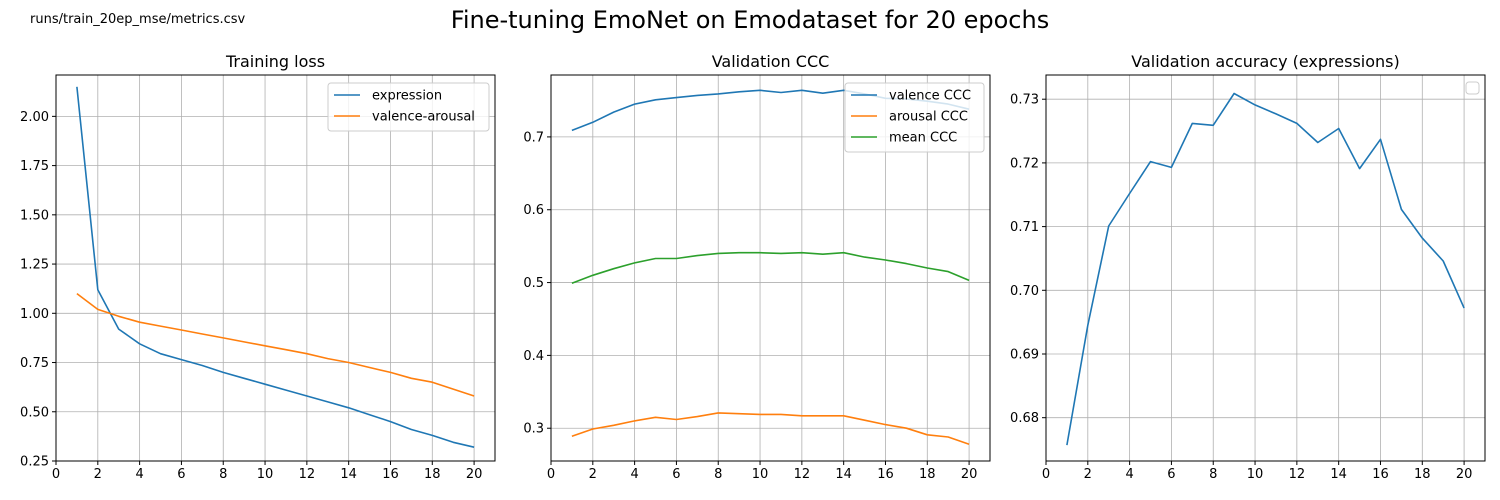 This screenshot has width=1500, height=500. What do you see at coordinates (34, 265) in the screenshot?
I see `y-tick-label: 1.25` at bounding box center [34, 265].